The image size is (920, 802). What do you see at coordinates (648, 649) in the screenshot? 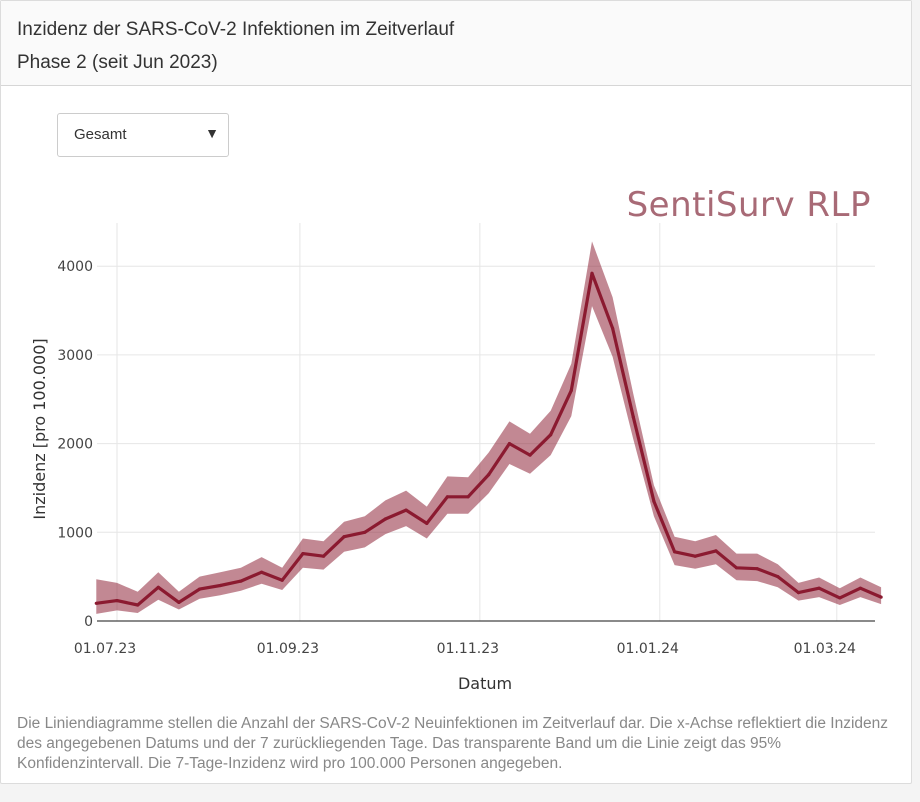
I see `x-tick-label: 01.01.24` at bounding box center [648, 649].